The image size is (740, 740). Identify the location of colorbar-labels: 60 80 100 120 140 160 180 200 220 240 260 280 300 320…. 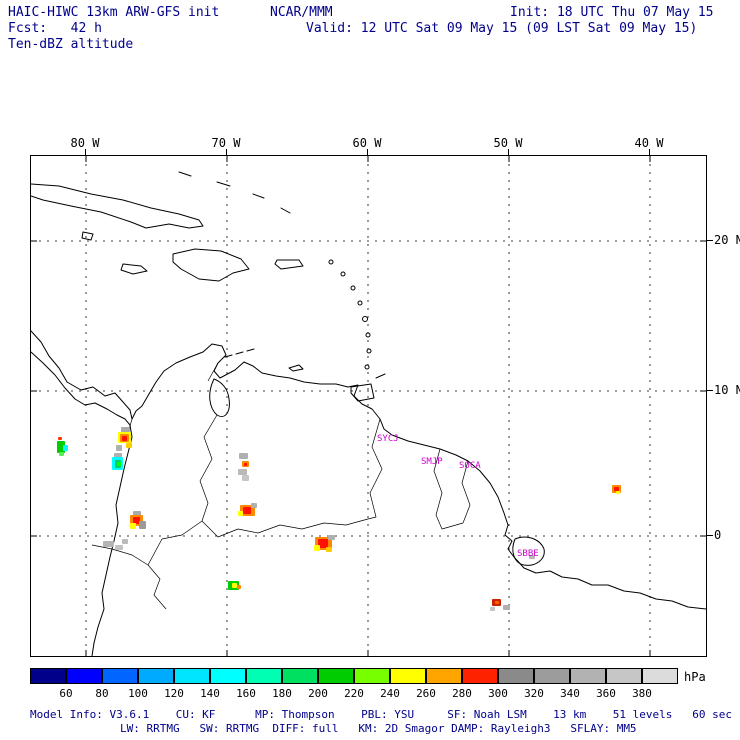
(360, 693).